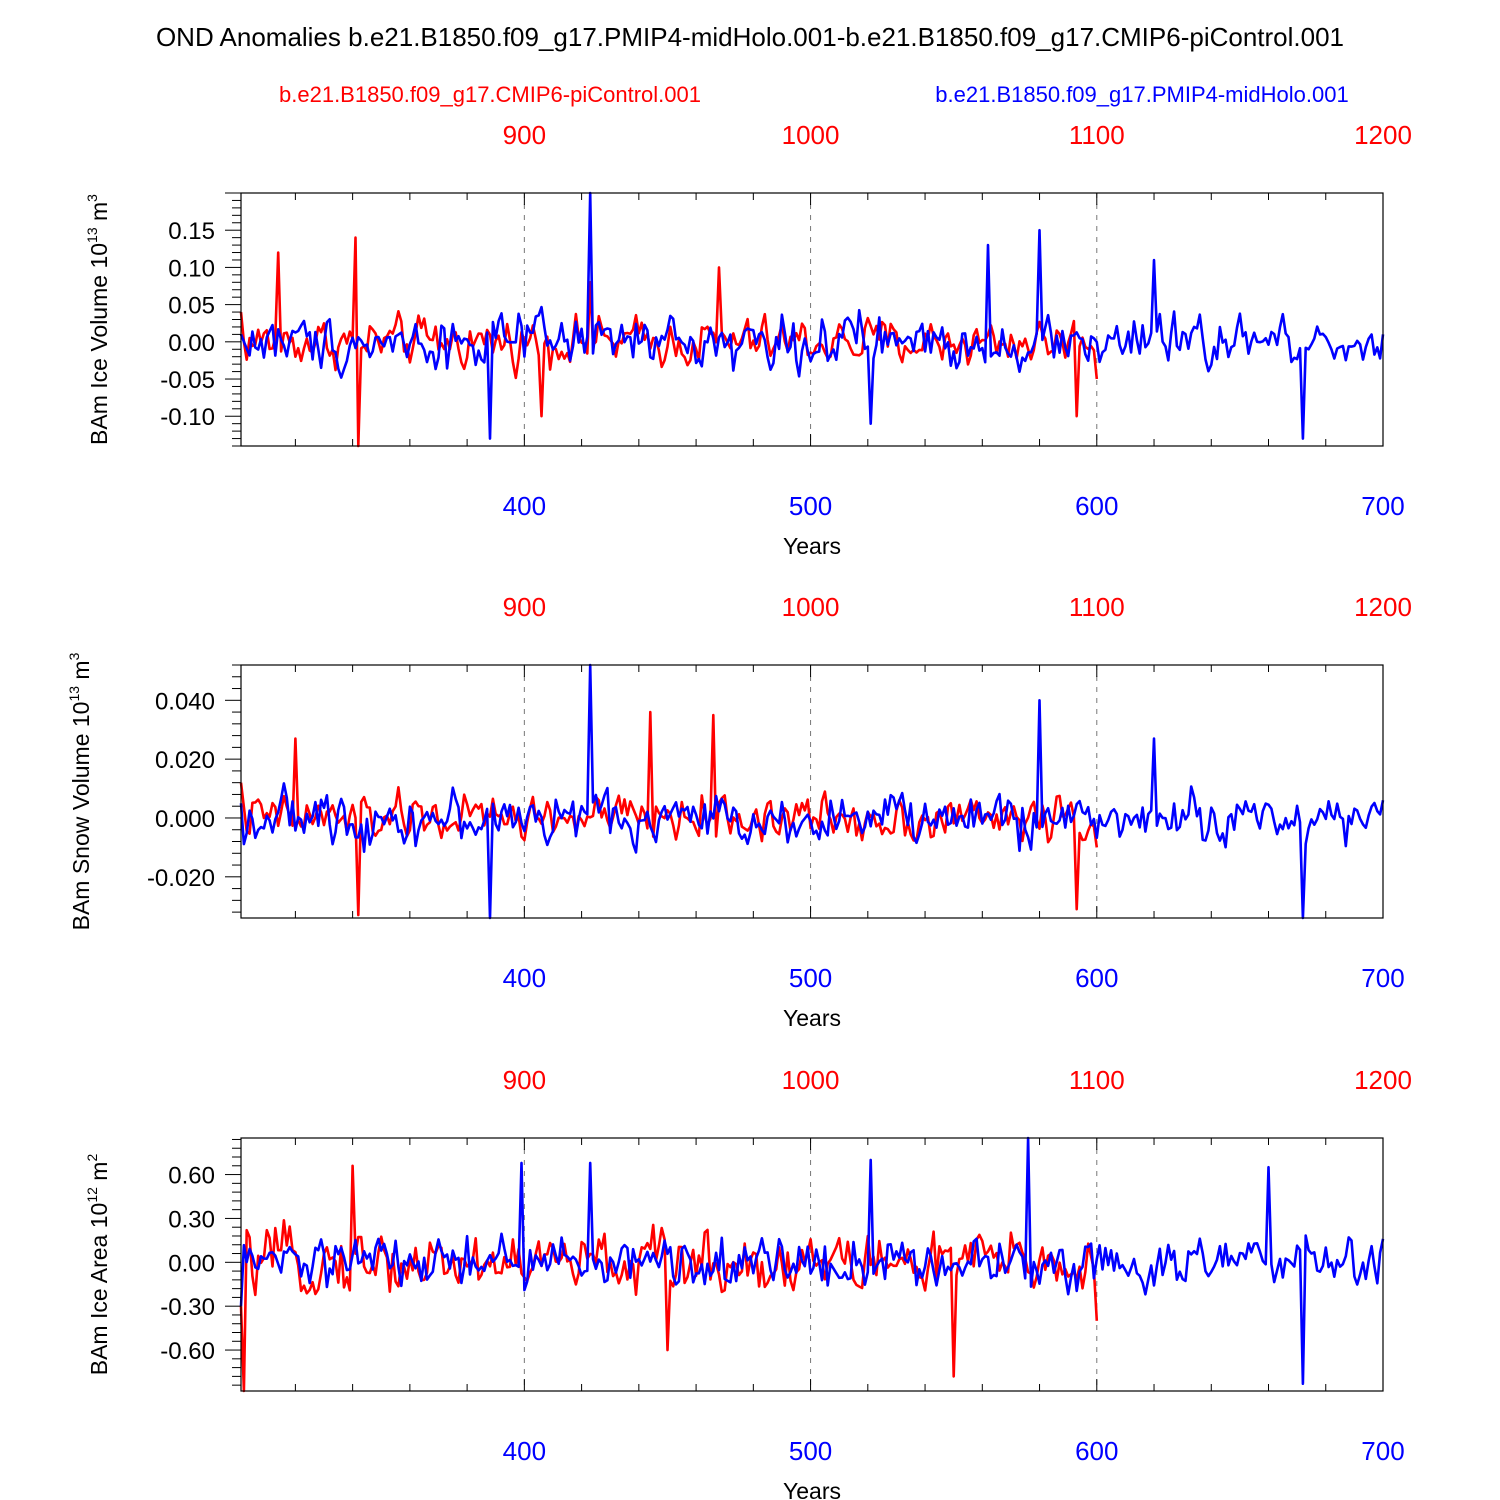  I want to click on y-tick-label: -0.60, so click(187, 1351).